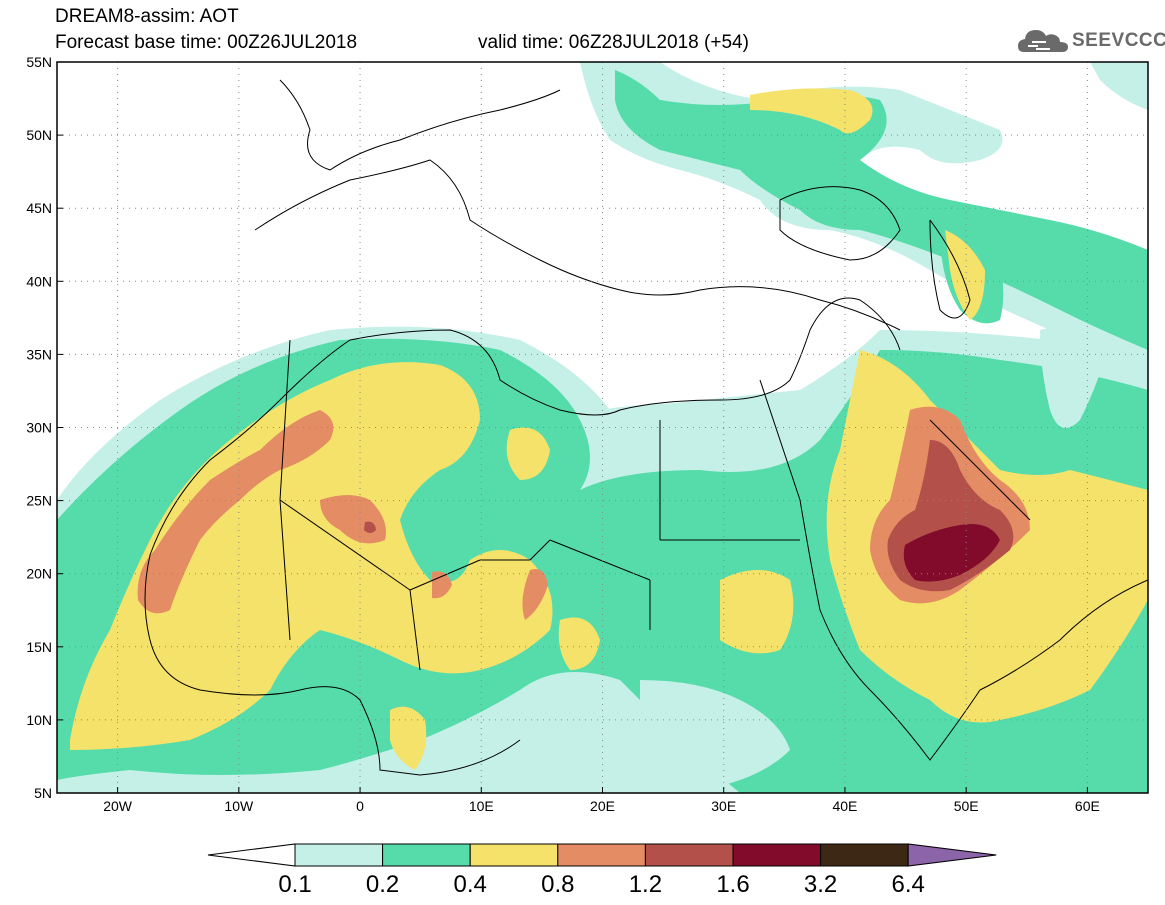 The width and height of the screenshot is (1165, 905). What do you see at coordinates (39, 501) in the screenshot?
I see `lat-label: 25N` at bounding box center [39, 501].